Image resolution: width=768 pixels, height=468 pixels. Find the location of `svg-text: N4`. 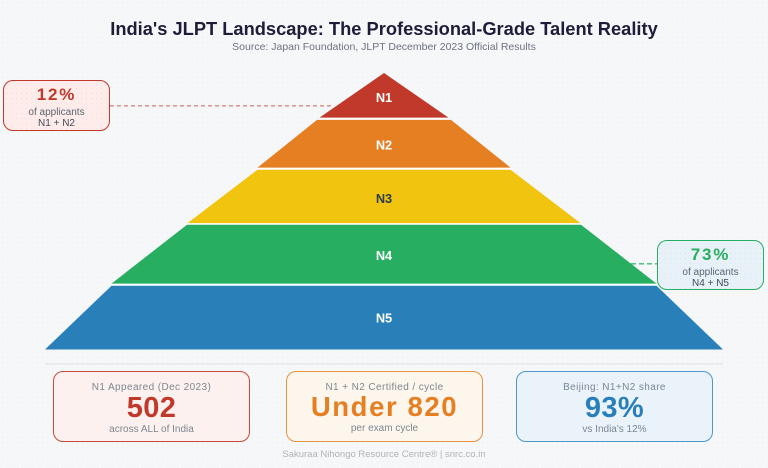

svg-text: N4 is located at coordinates (384, 255).